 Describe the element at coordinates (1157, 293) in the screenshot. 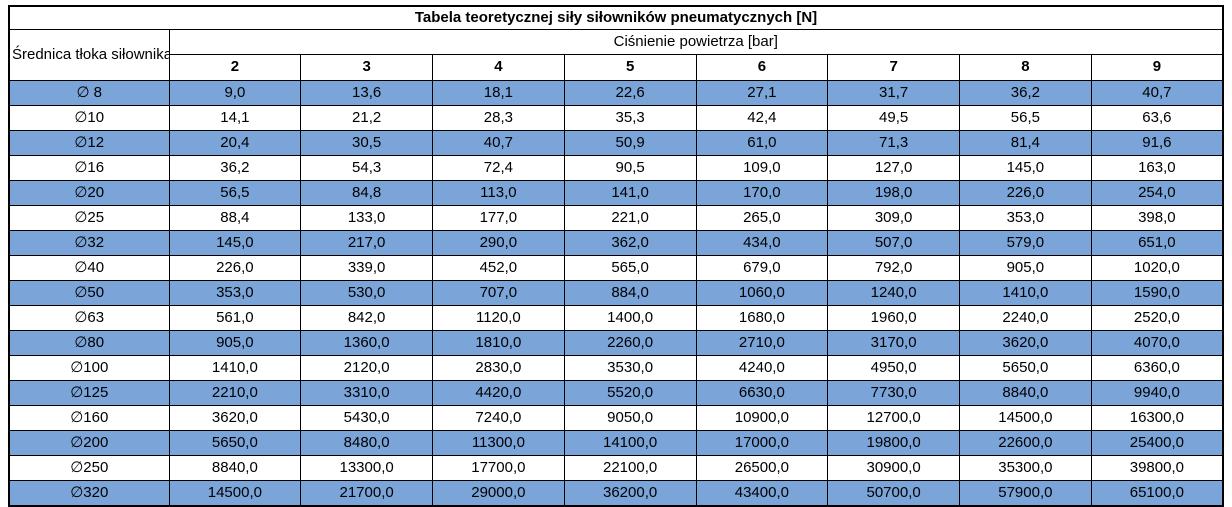

I see `force-value-cell: 1590,0` at that location.